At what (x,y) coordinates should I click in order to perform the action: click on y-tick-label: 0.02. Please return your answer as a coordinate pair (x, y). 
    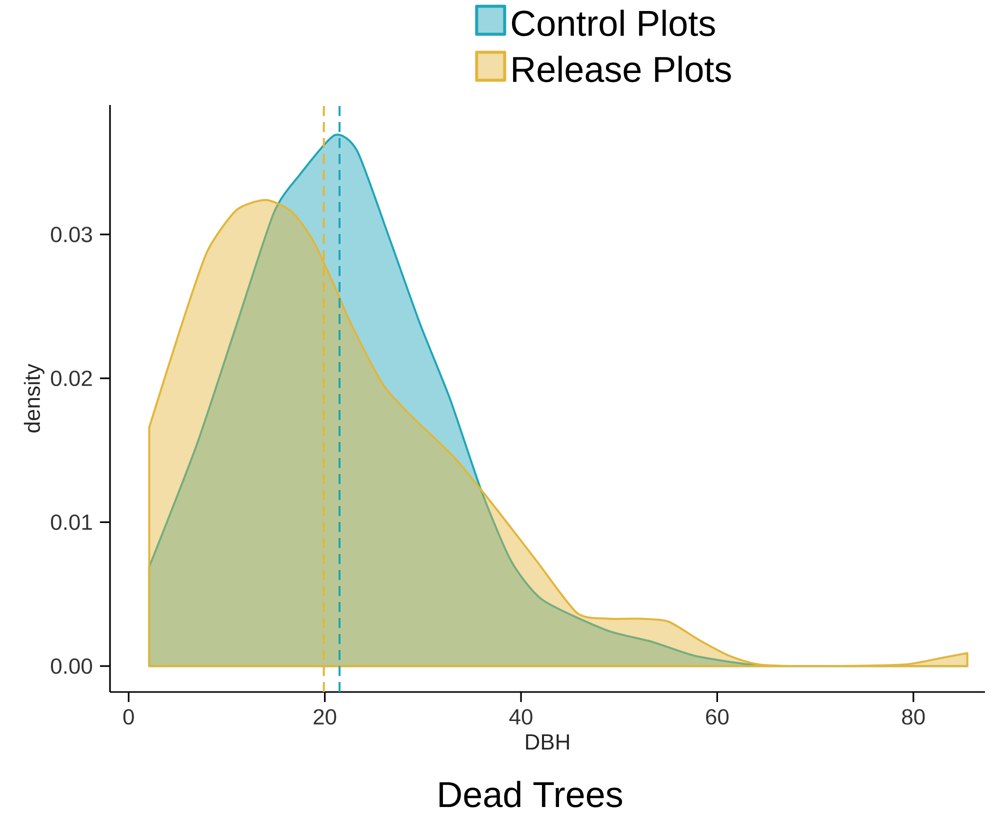
    Looking at the image, I should click on (71, 378).